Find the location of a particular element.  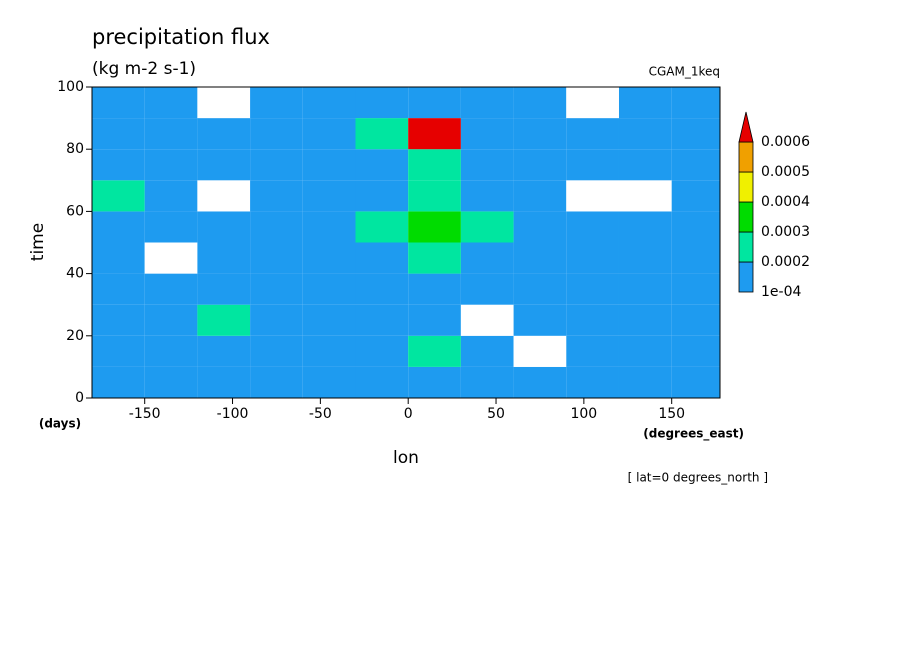

x-tick-label: -100 is located at coordinates (233, 414).